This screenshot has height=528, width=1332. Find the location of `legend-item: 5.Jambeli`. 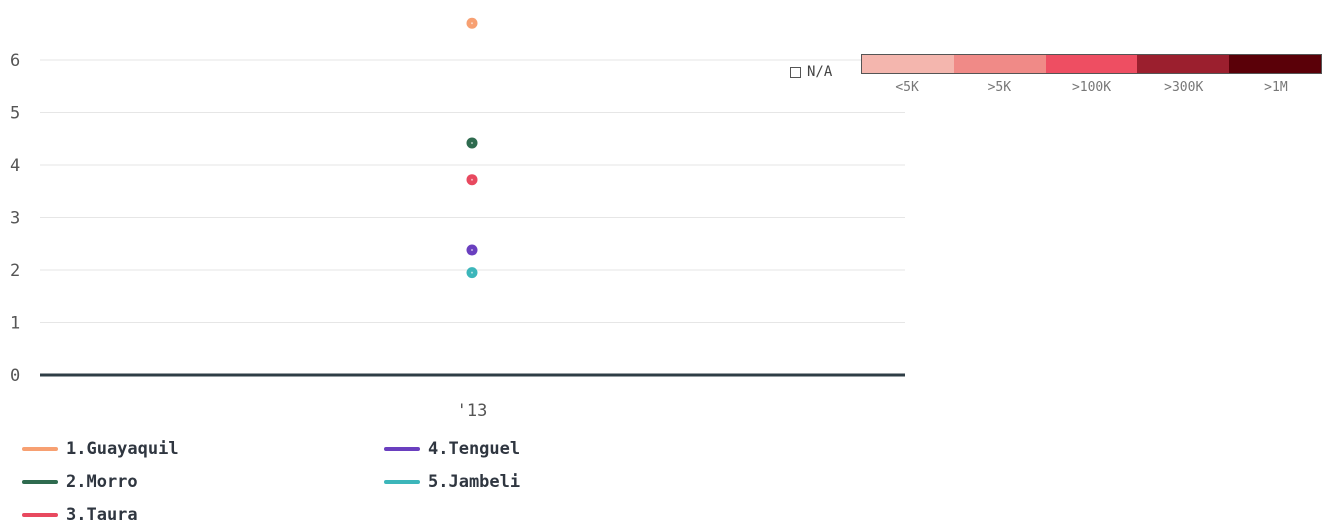

legend-item: 5.Jambeli is located at coordinates (452, 482).